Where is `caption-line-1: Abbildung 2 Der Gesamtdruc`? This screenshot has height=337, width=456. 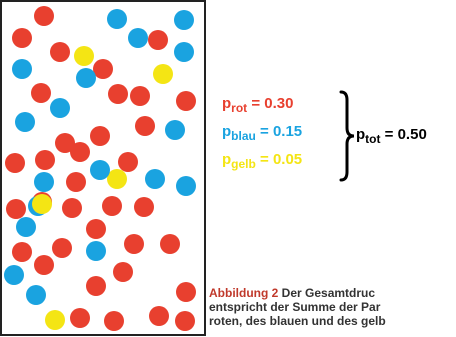 caption-line-1: Abbildung 2 Der Gesamtdruc is located at coordinates (332, 293).